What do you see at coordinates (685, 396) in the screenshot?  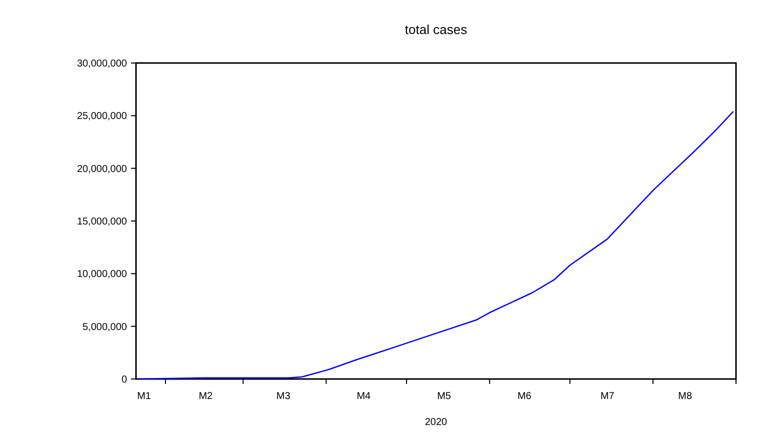 I see `x-tick-label: M8` at bounding box center [685, 396].